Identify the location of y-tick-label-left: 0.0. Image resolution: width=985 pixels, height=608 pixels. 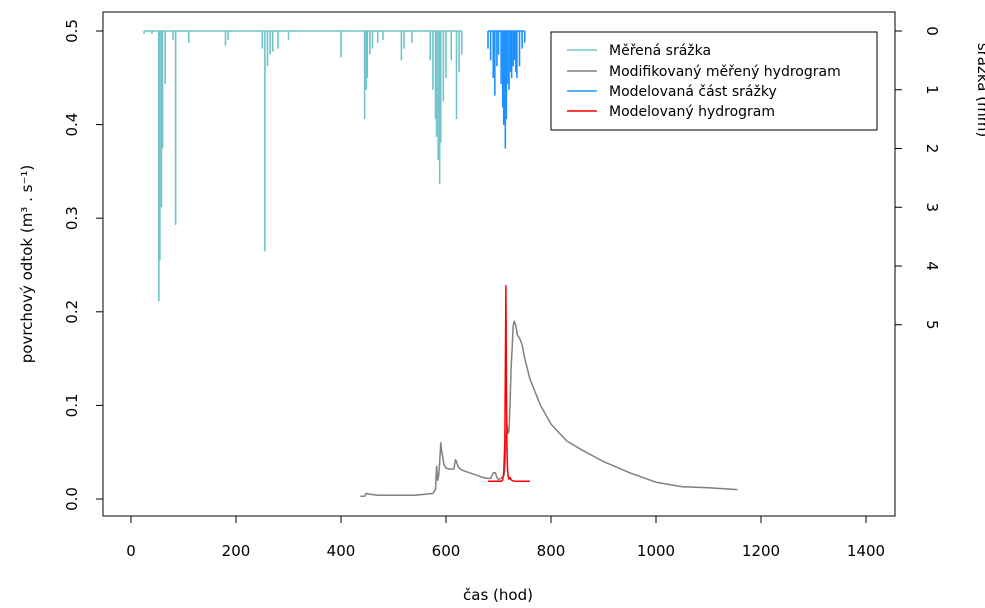
(72, 499).